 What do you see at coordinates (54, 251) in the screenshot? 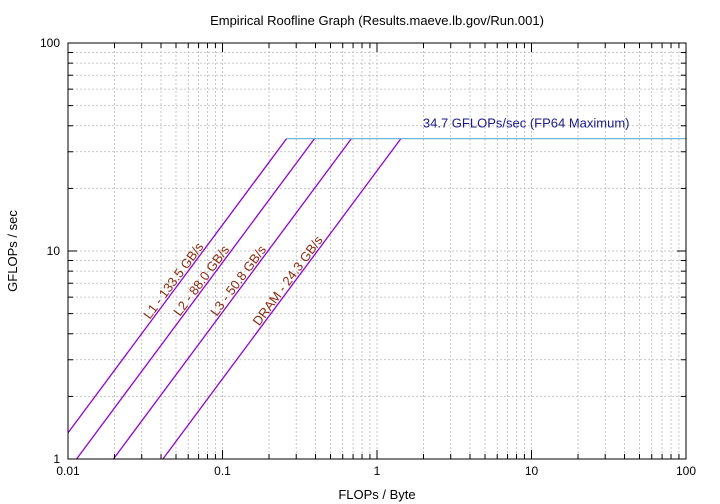
I see `y-tick-label: 10` at bounding box center [54, 251].